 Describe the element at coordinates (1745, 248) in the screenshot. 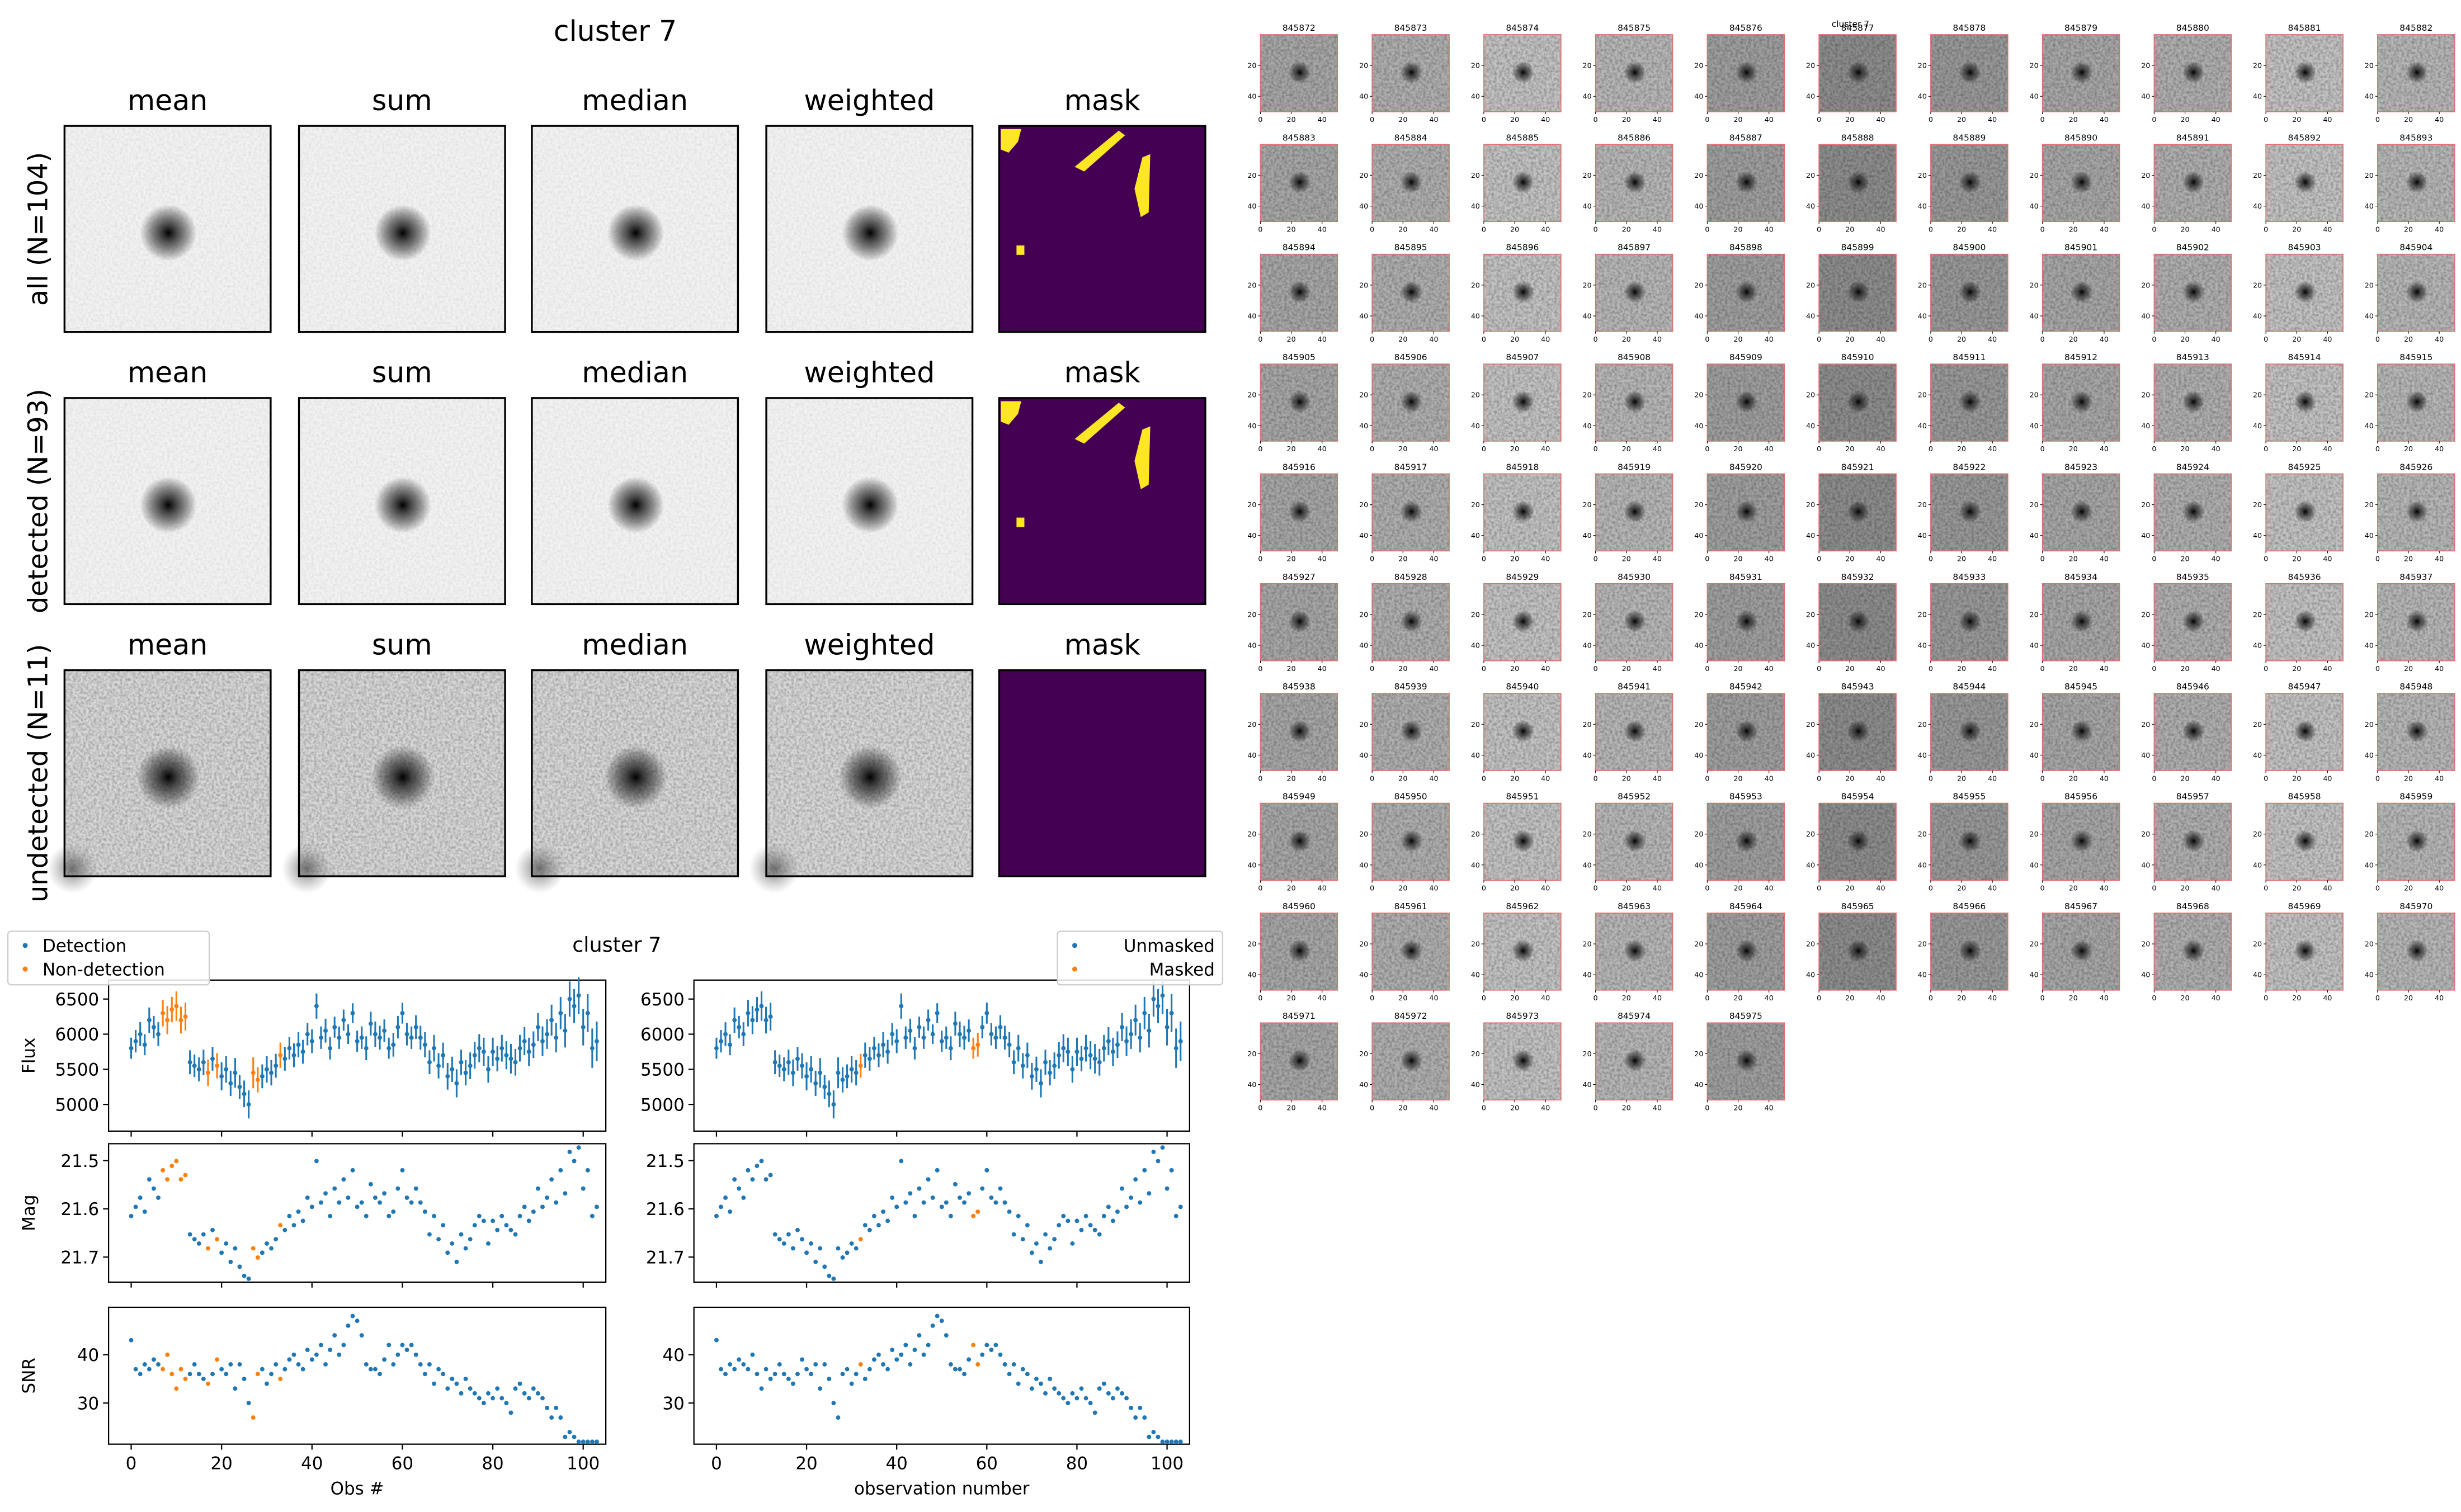

I see `stamp-title: 845898` at that location.